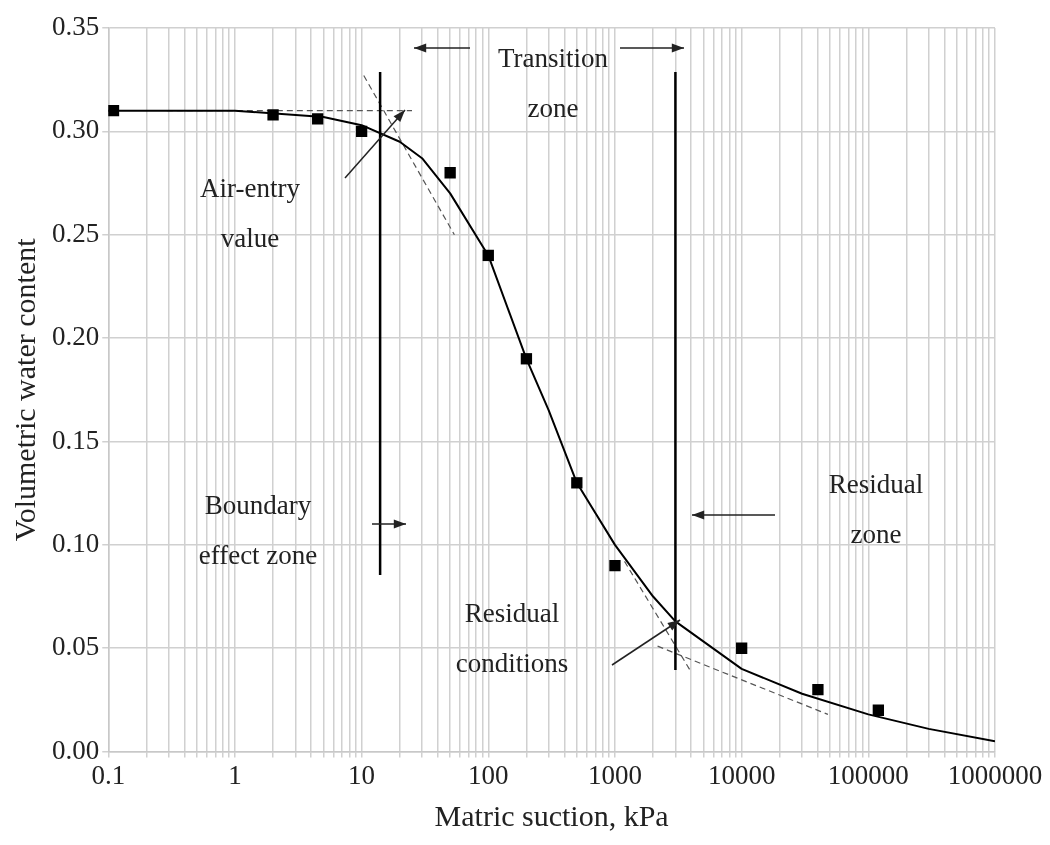  Describe the element at coordinates (76, 26) in the screenshot. I see `y-tick-label: 0.35` at that location.